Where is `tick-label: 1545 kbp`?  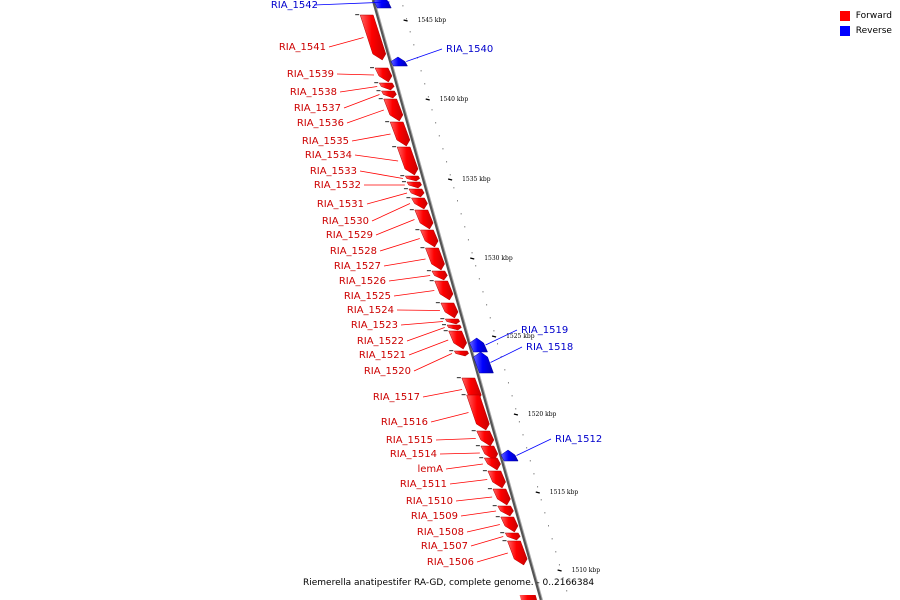 tick-label: 1545 kbp is located at coordinates (432, 20).